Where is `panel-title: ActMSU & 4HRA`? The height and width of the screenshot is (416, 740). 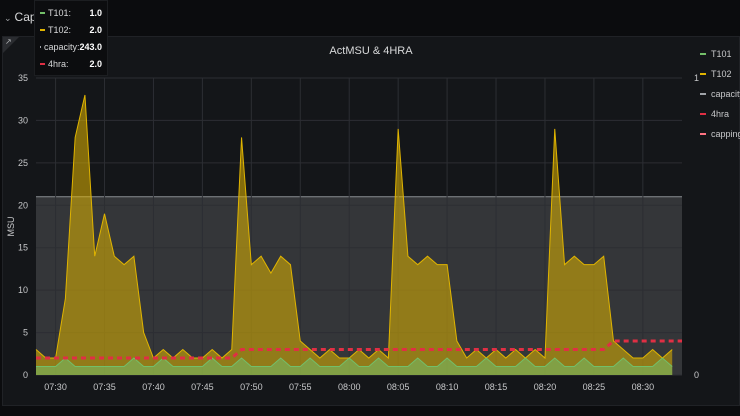 panel-title: ActMSU & 4HRA is located at coordinates (371, 51).